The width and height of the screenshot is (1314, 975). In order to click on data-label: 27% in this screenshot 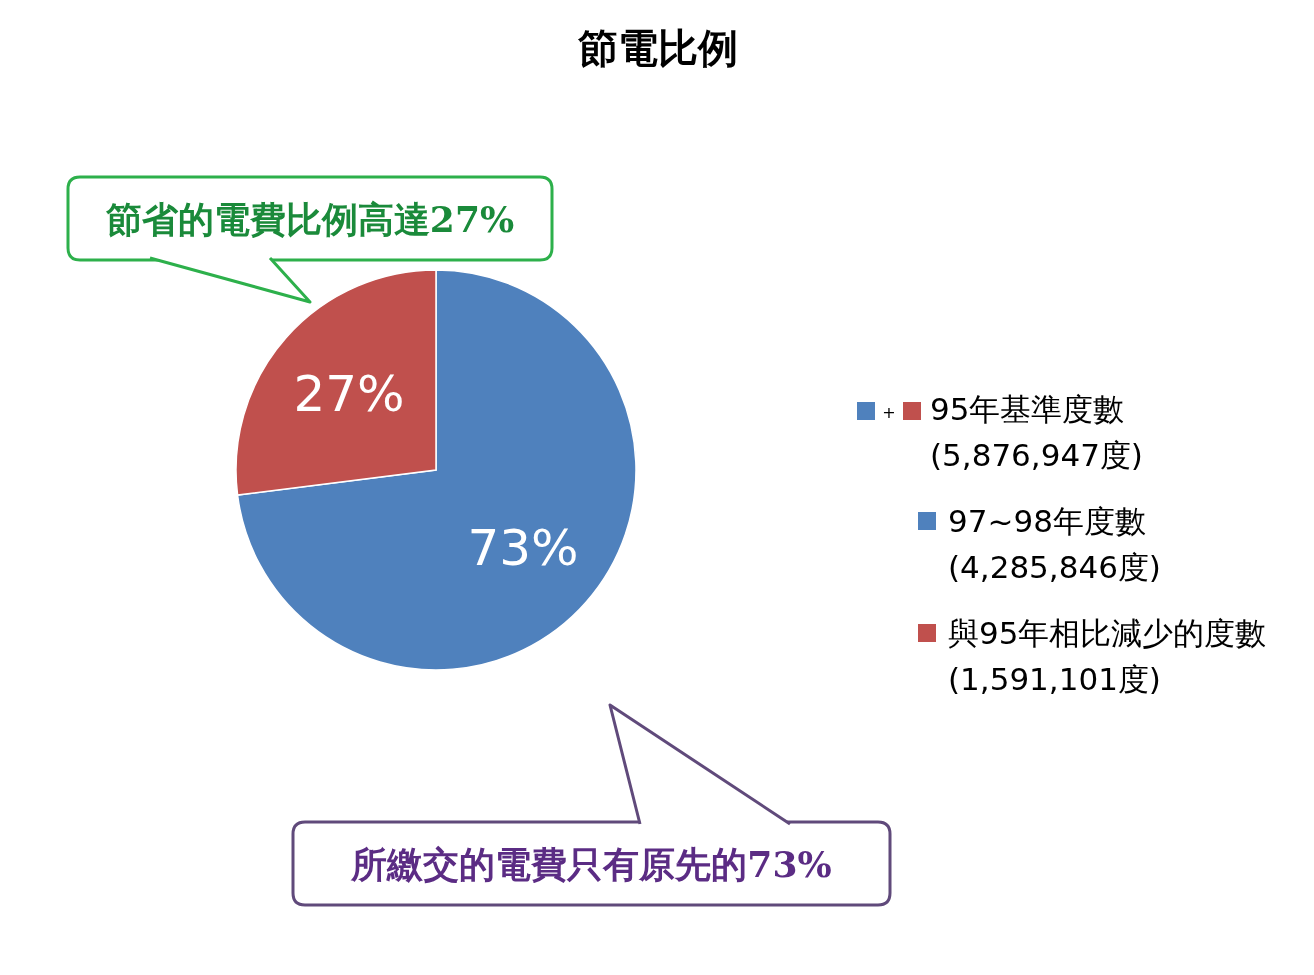, I will do `click(349, 394)`.